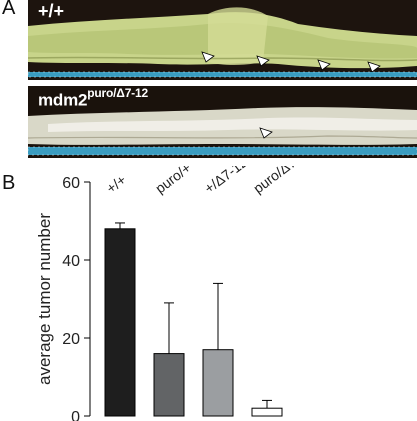 This screenshot has height=421, width=417. What do you see at coordinates (75, 415) in the screenshot?
I see `y-tick-label: 0` at bounding box center [75, 415].